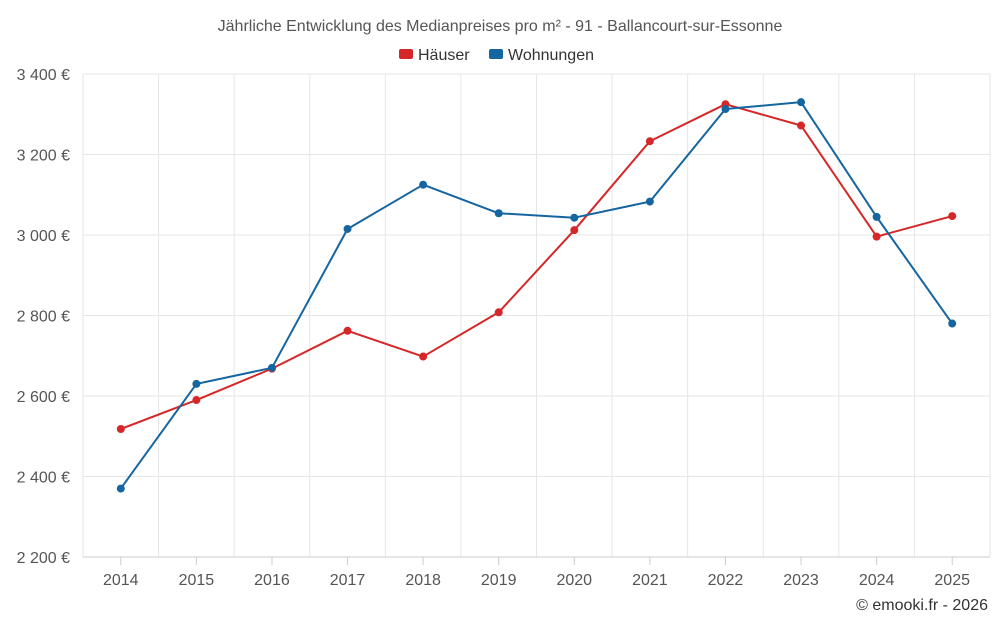 The image size is (1000, 625). What do you see at coordinates (444, 55) in the screenshot?
I see `legend-label: Häuser` at bounding box center [444, 55].